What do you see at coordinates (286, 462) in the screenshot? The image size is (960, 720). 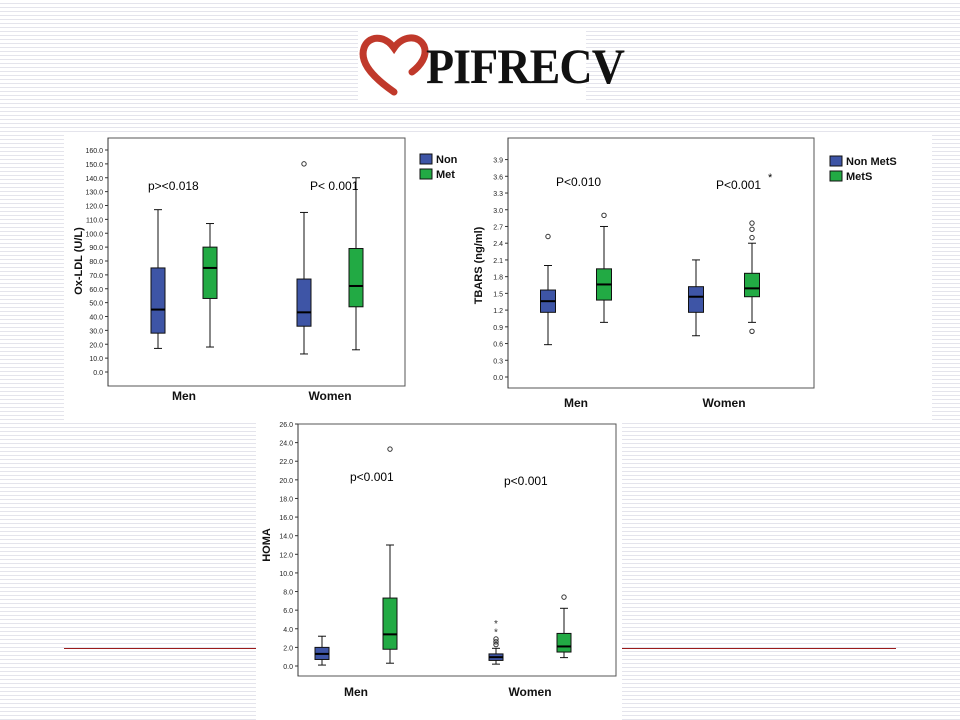 I see `y-tick-label: 22.0` at bounding box center [286, 462].